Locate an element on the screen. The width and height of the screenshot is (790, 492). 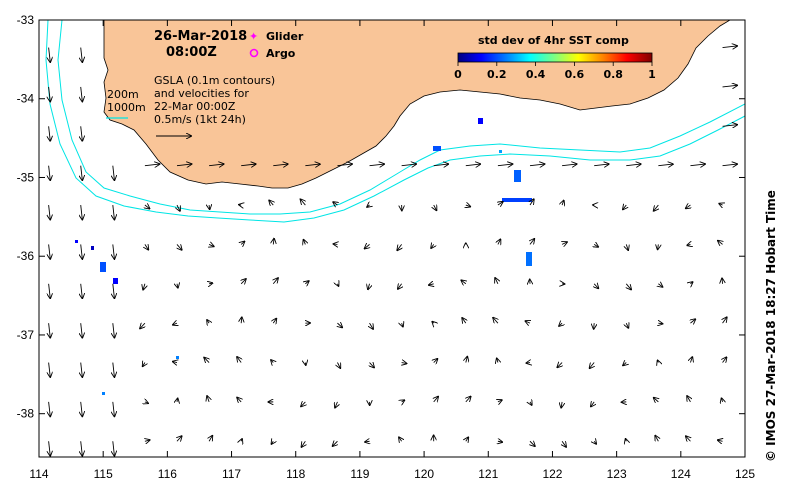
x-tick-label: 117 is located at coordinates (231, 474).